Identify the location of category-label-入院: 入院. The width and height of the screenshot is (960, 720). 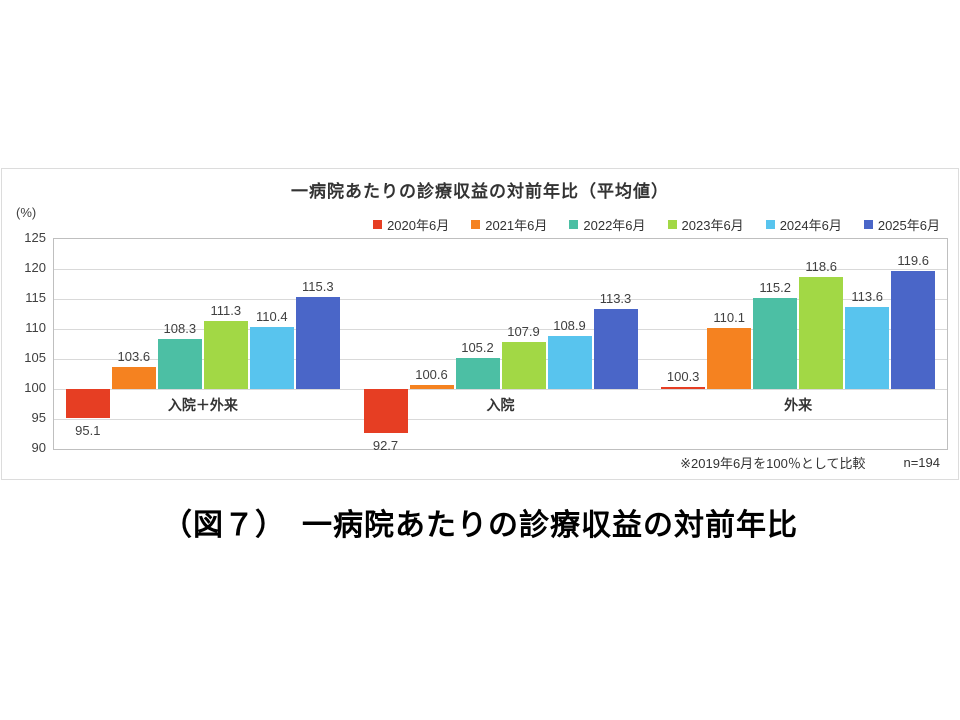
(500, 405).